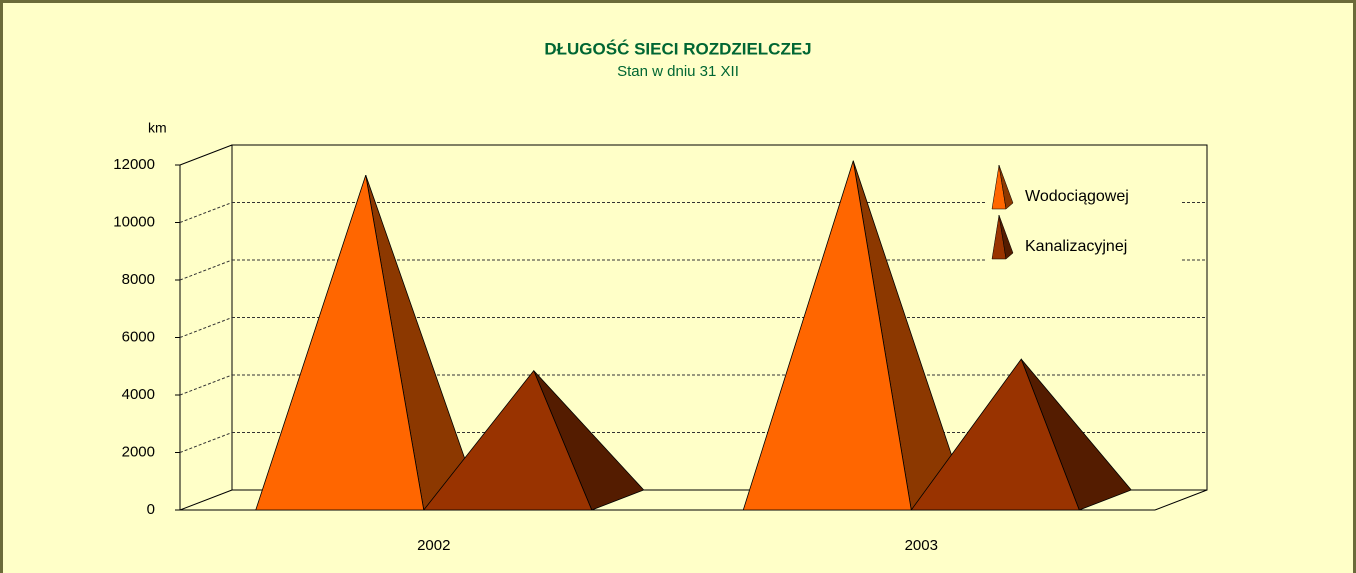 The width and height of the screenshot is (1356, 573). Describe the element at coordinates (138, 394) in the screenshot. I see `y-tick-label: 4000` at that location.